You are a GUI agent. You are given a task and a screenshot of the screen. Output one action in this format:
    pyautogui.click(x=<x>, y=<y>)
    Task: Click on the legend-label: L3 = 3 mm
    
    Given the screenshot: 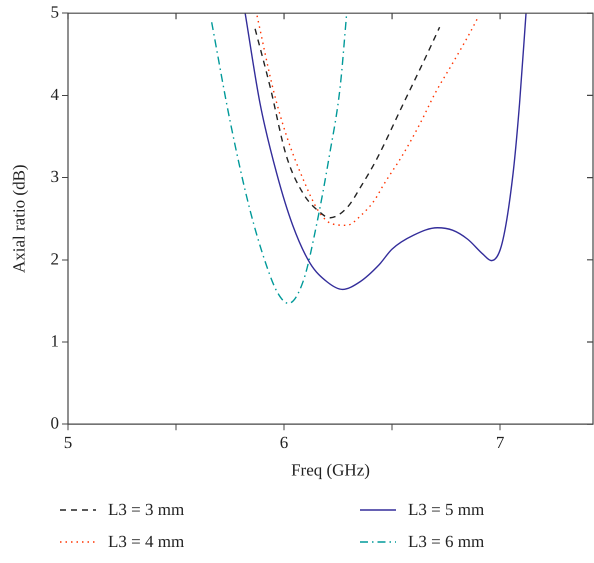 What is the action you would take?
    pyautogui.click(x=146, y=510)
    